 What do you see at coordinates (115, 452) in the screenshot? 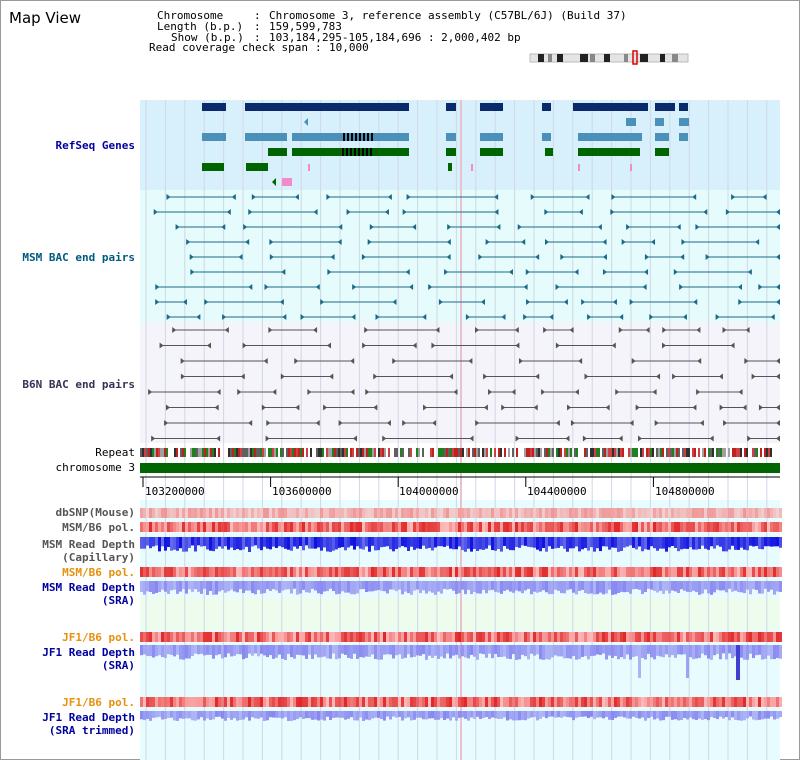
I see `track-label-repeat: Repeat` at bounding box center [115, 452].